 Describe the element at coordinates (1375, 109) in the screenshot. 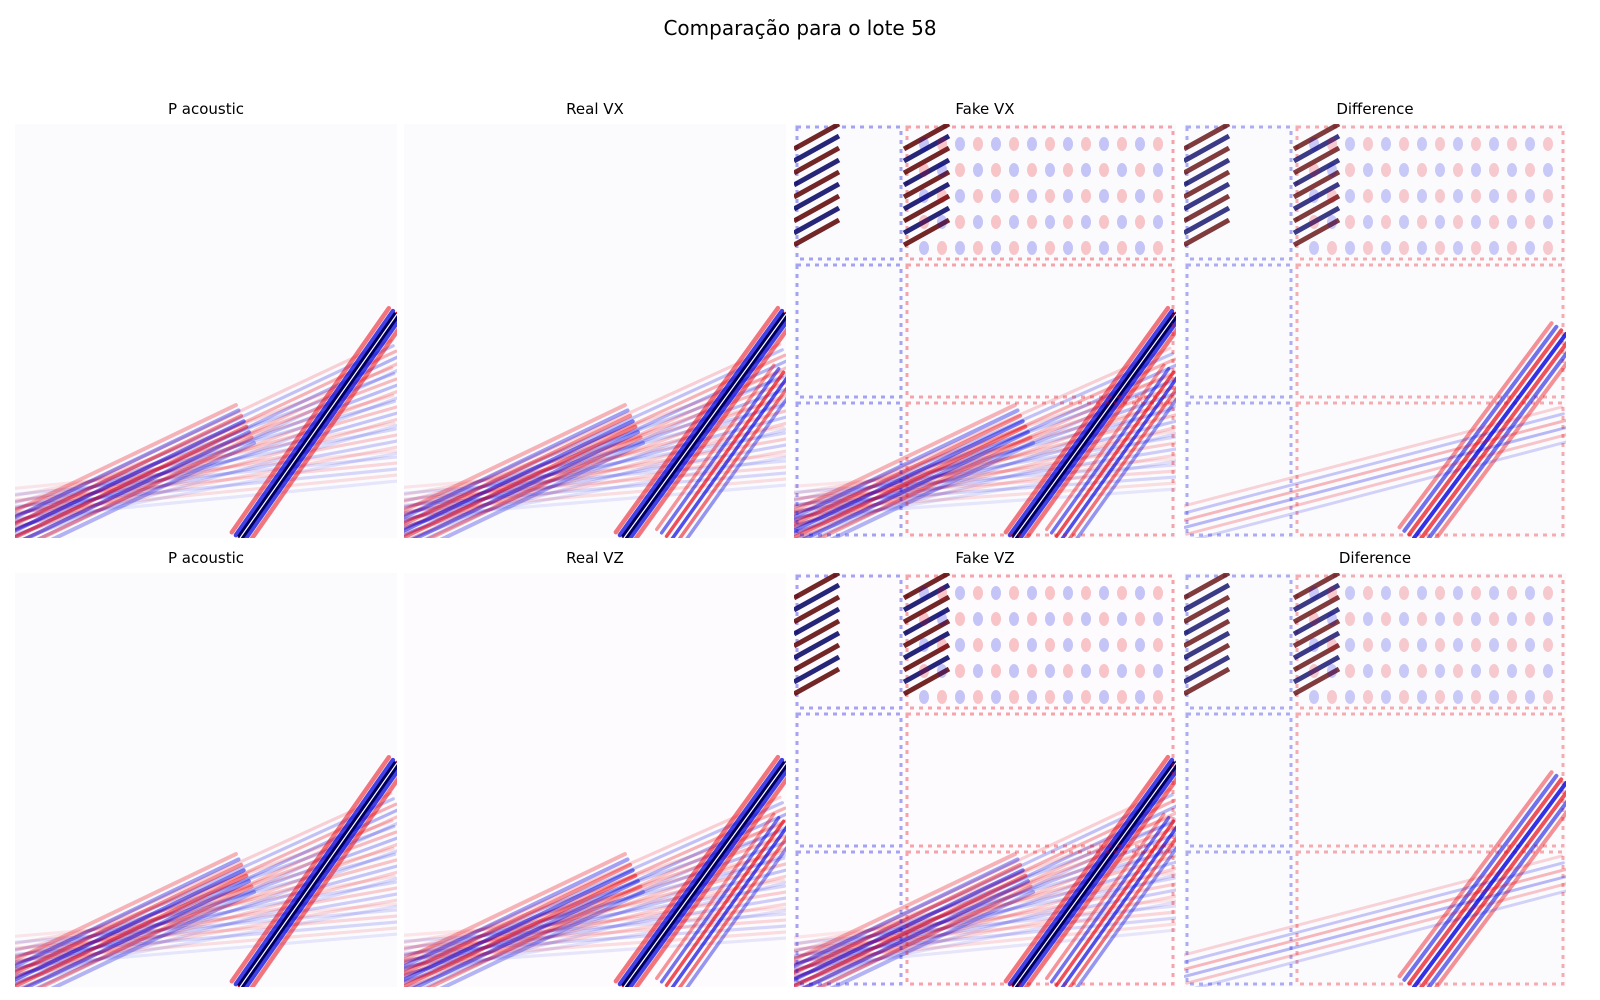

I see `subplot-title: Difference` at that location.